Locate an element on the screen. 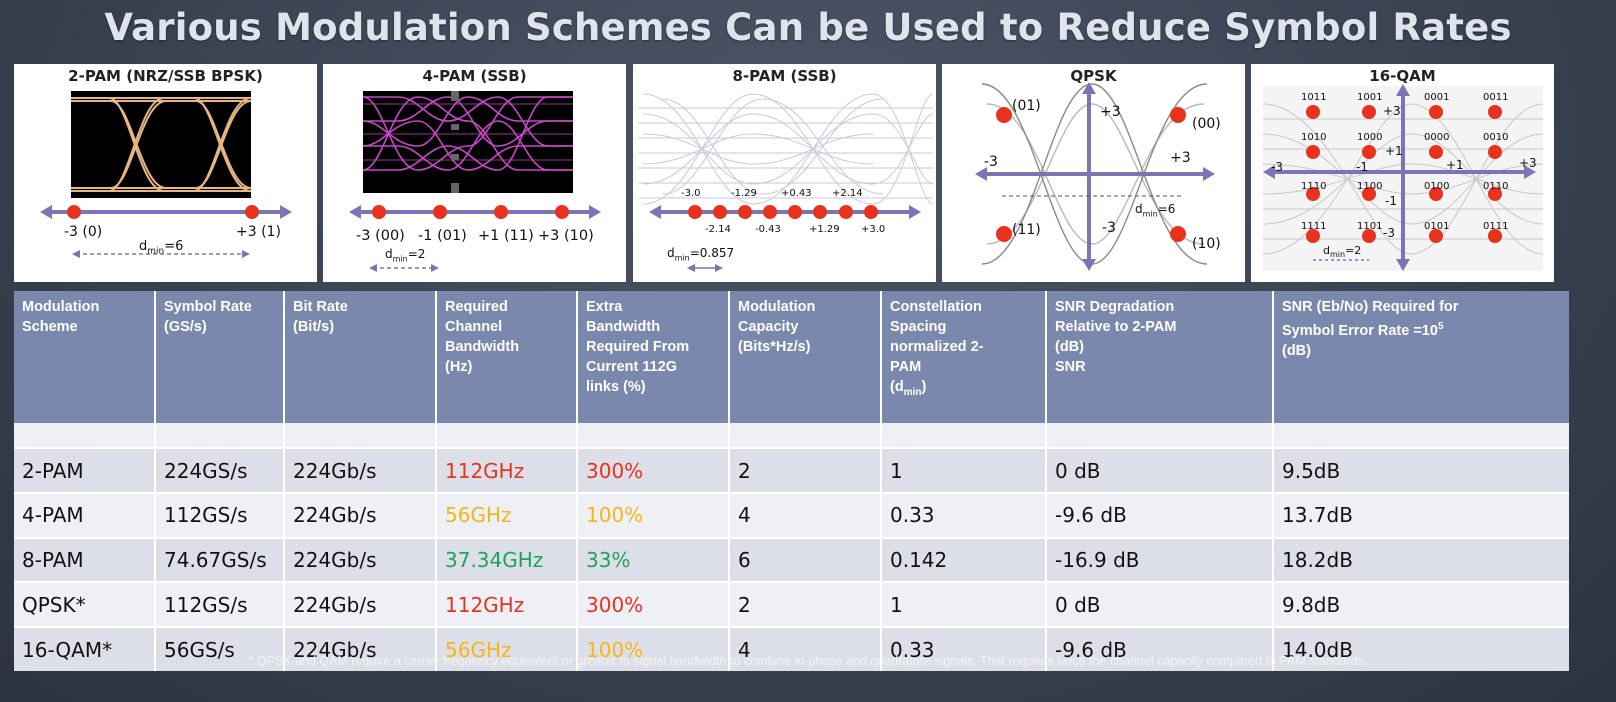 The image size is (1616, 702). eye-diagram-2pam is located at coordinates (166, 174).